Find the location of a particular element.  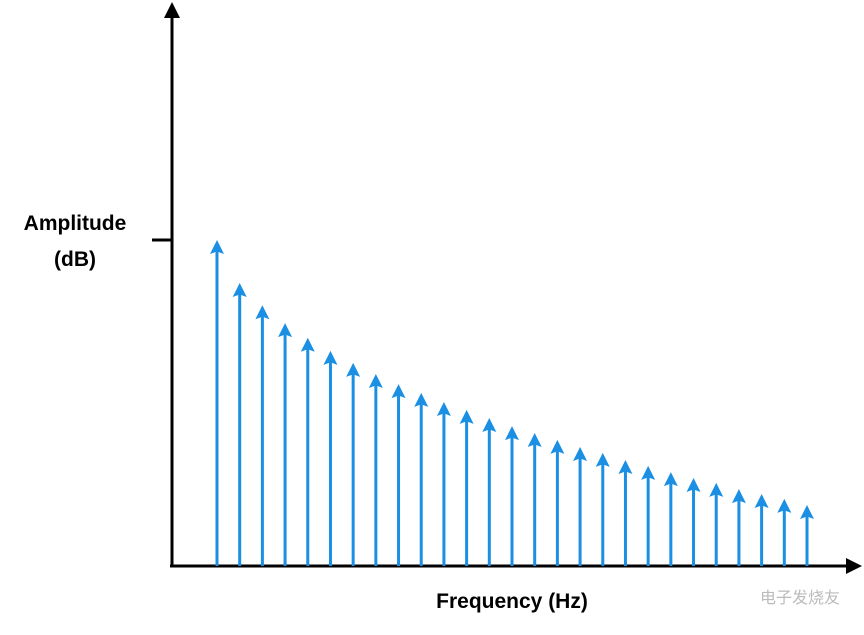

x-axis-arrow is located at coordinates (854, 566).